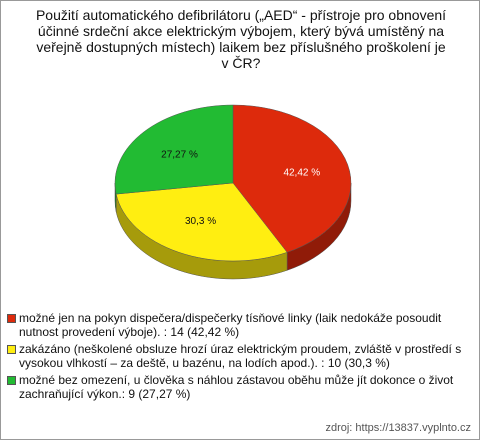 This screenshot has height=440, width=480. Describe the element at coordinates (179, 155) in the screenshot. I see `value-label: 27,27 %` at that location.